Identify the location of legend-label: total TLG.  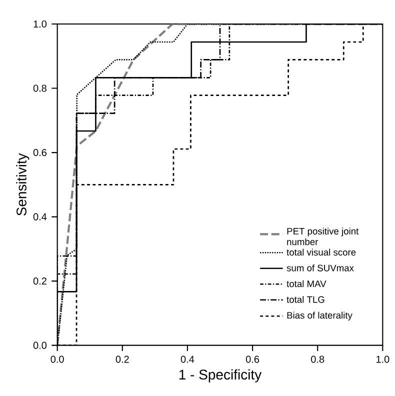
(305, 299).